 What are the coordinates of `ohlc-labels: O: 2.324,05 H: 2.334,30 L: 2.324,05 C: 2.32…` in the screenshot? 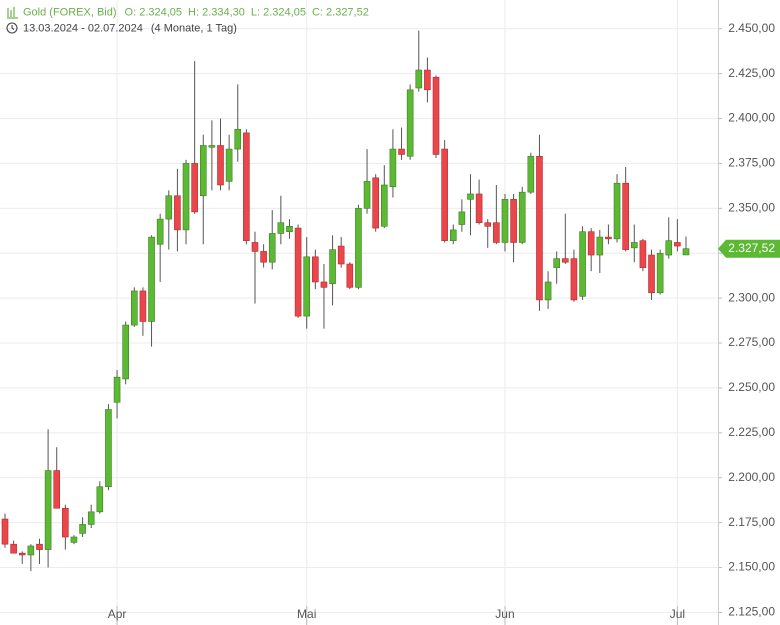 It's located at (247, 12).